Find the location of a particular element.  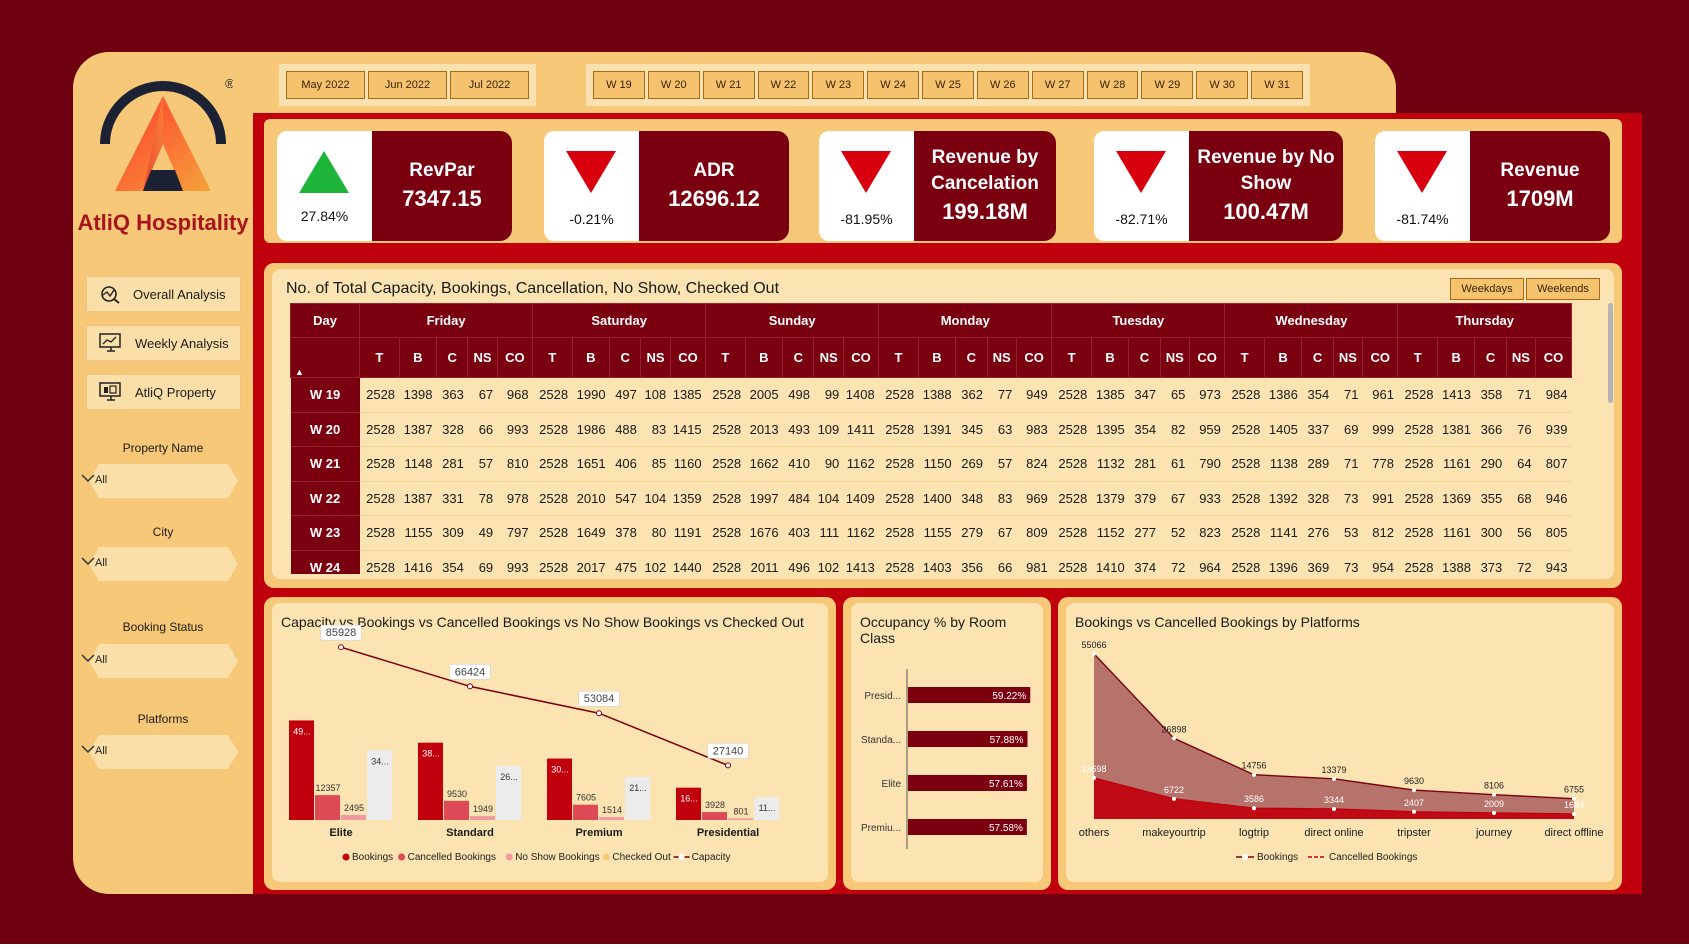

day-group-header: Sunday is located at coordinates (792, 320).